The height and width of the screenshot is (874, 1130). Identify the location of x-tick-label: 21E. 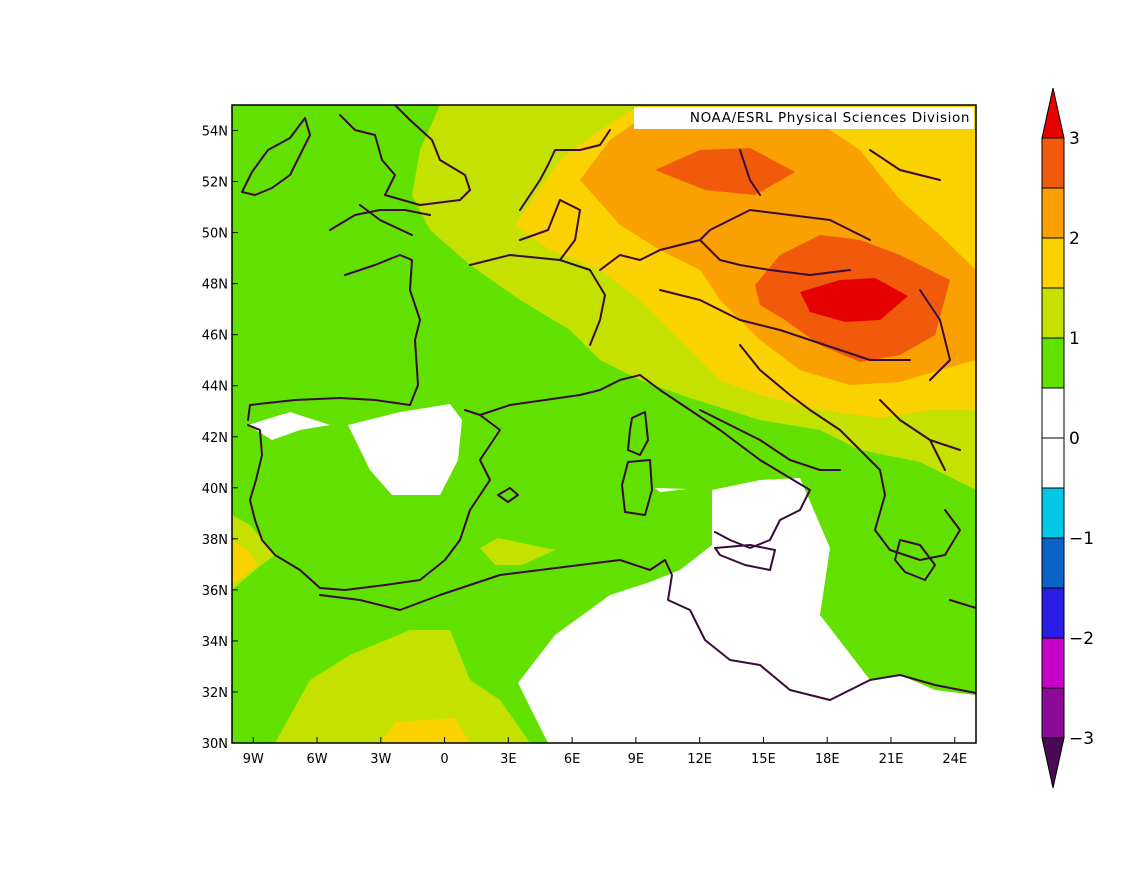
(891, 759).